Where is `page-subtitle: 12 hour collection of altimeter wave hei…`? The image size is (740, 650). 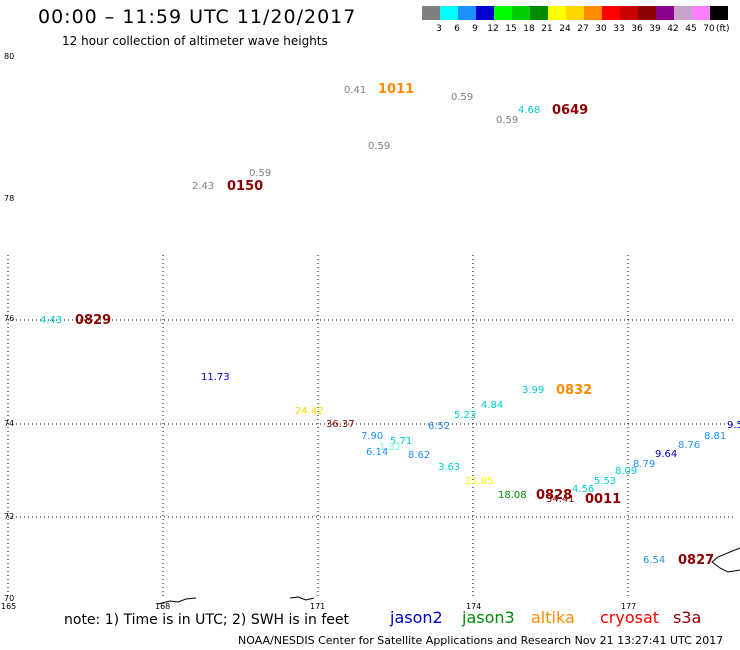 page-subtitle: 12 hour collection of altimeter wave hei… is located at coordinates (195, 41).